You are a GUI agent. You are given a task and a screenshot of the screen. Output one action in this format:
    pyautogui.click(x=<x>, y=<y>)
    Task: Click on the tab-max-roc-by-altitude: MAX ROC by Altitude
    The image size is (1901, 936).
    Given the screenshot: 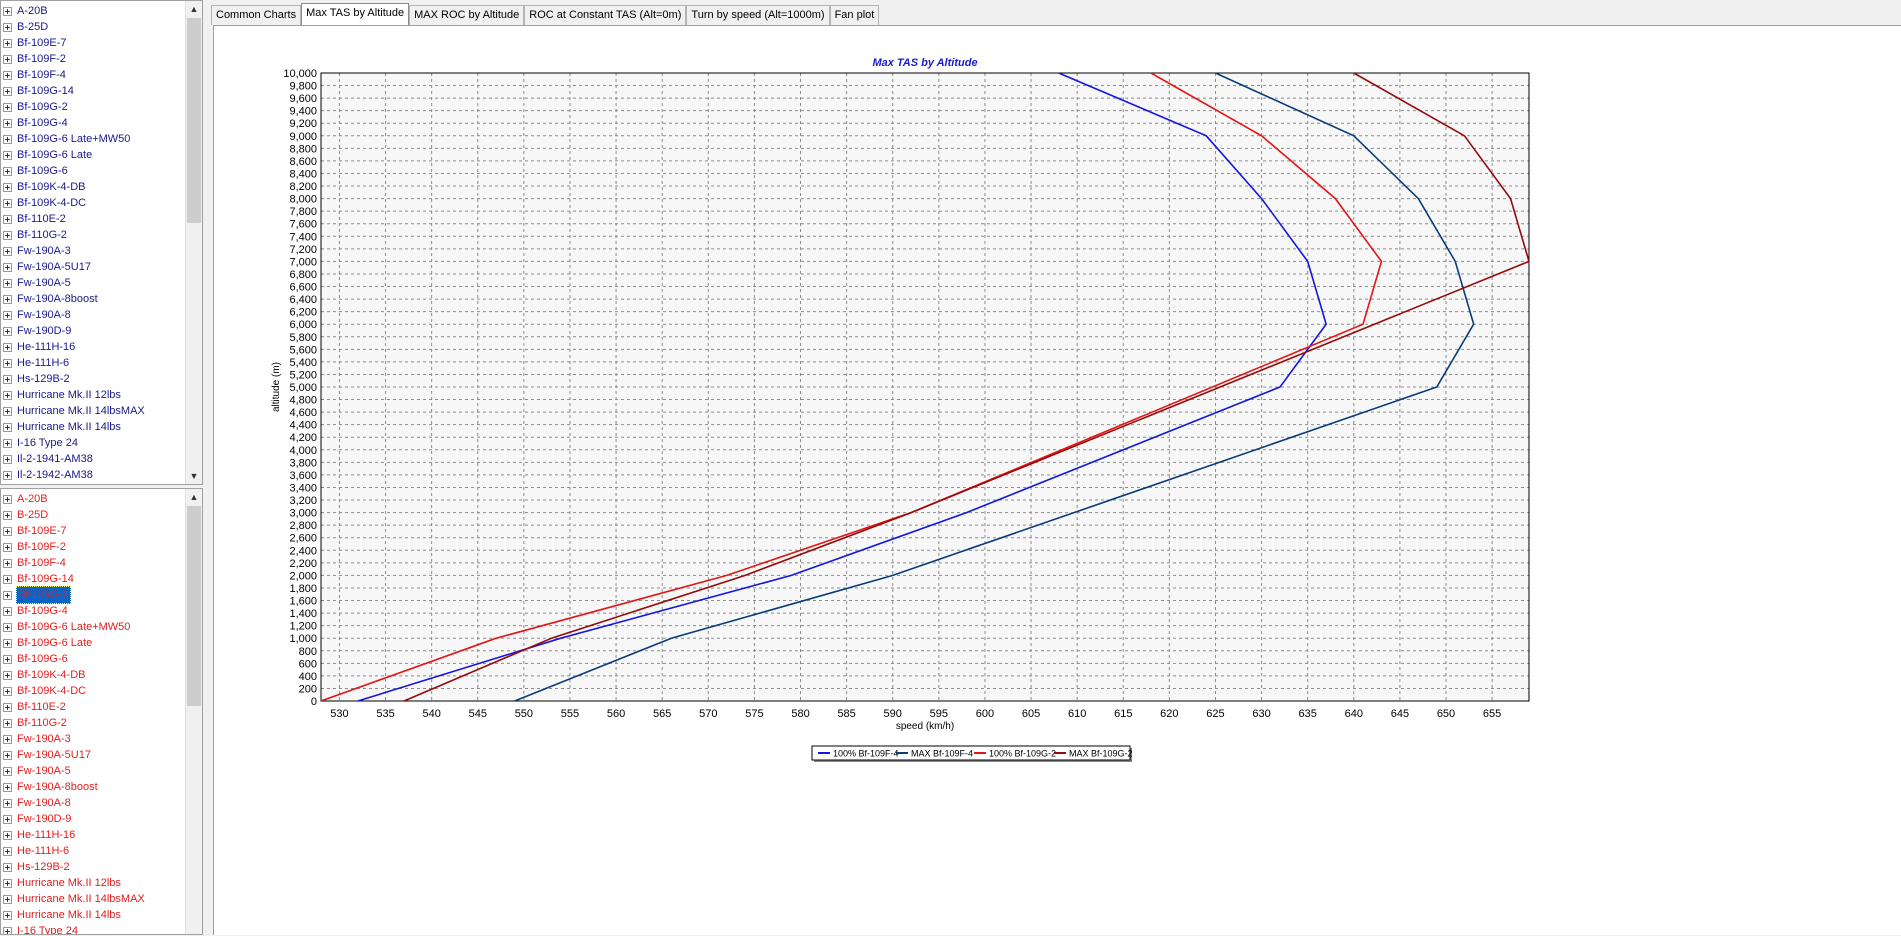 What is the action you would take?
    pyautogui.click(x=467, y=15)
    